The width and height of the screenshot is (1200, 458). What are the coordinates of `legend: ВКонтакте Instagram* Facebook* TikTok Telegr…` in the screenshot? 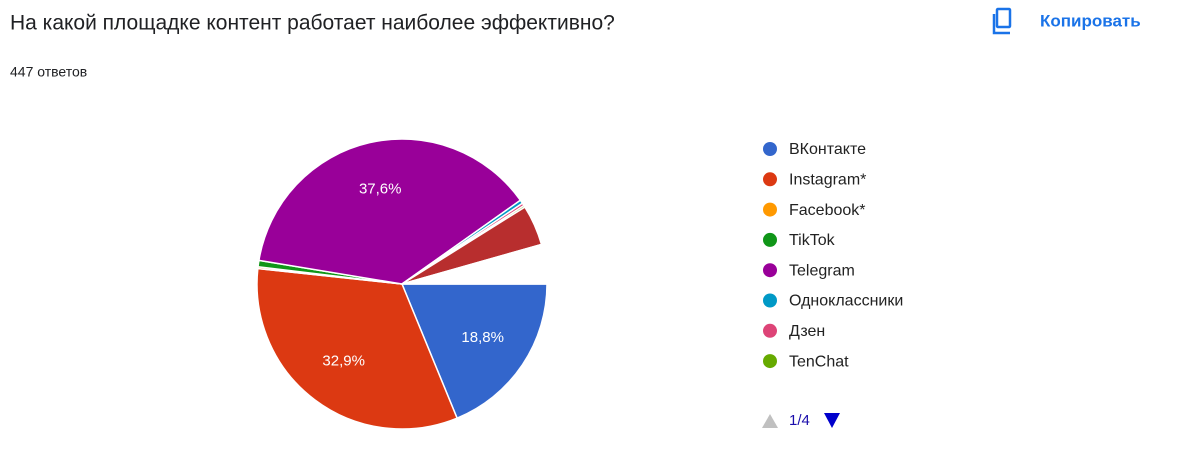 It's located at (833, 255).